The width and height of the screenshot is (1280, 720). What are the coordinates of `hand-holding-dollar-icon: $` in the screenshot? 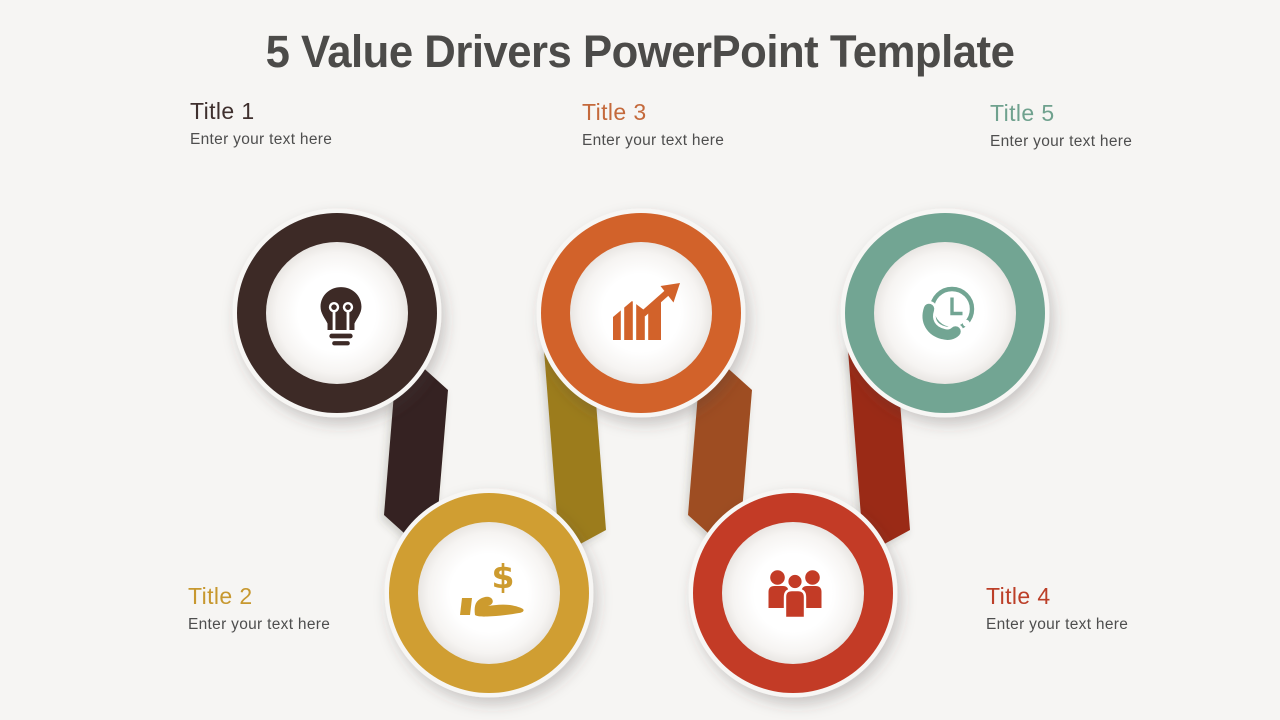 It's located at (492, 587).